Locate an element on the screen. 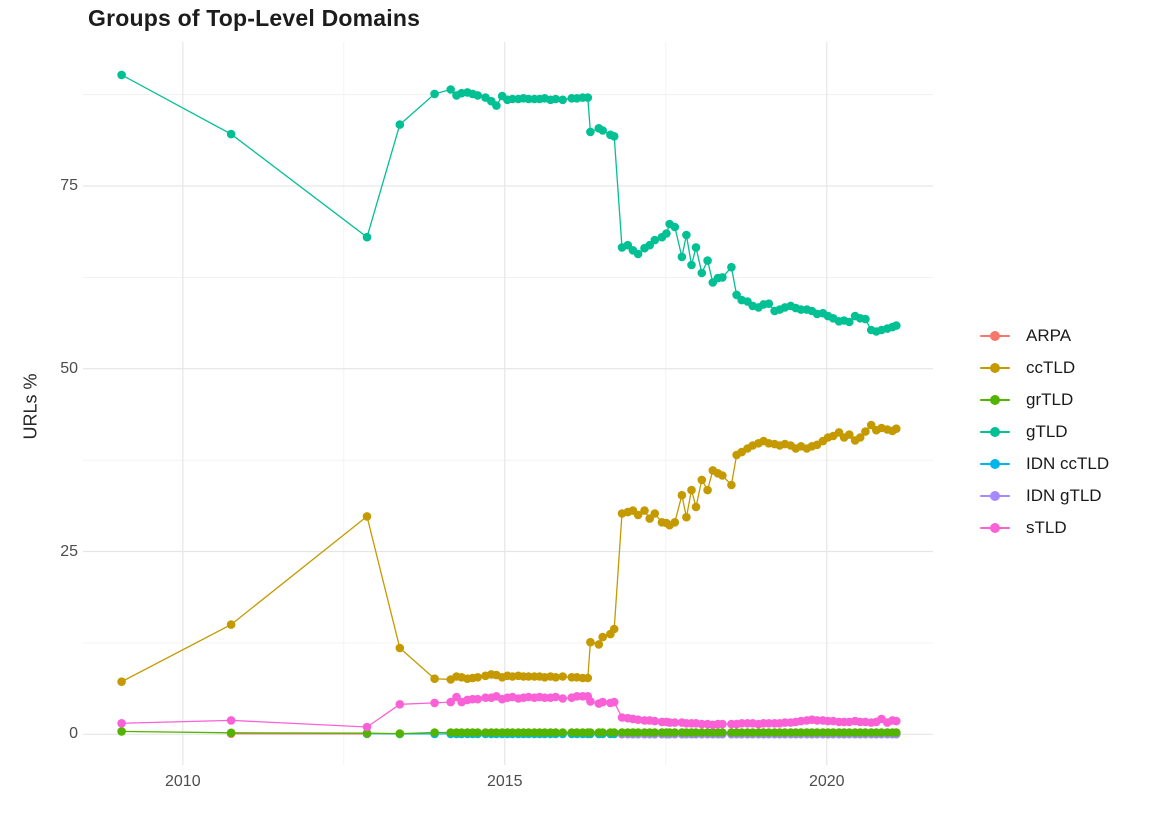  legend-label: IDN ccTLD is located at coordinates (1068, 463).